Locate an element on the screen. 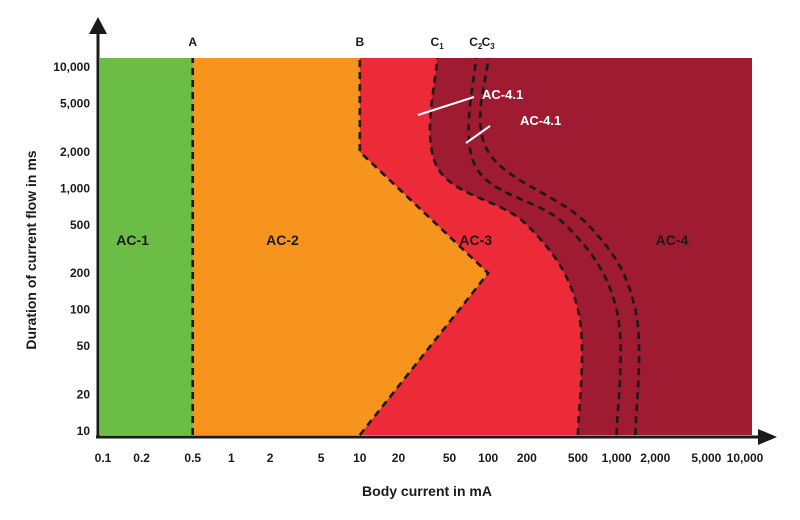  y-tick-label: 50 is located at coordinates (84, 346).